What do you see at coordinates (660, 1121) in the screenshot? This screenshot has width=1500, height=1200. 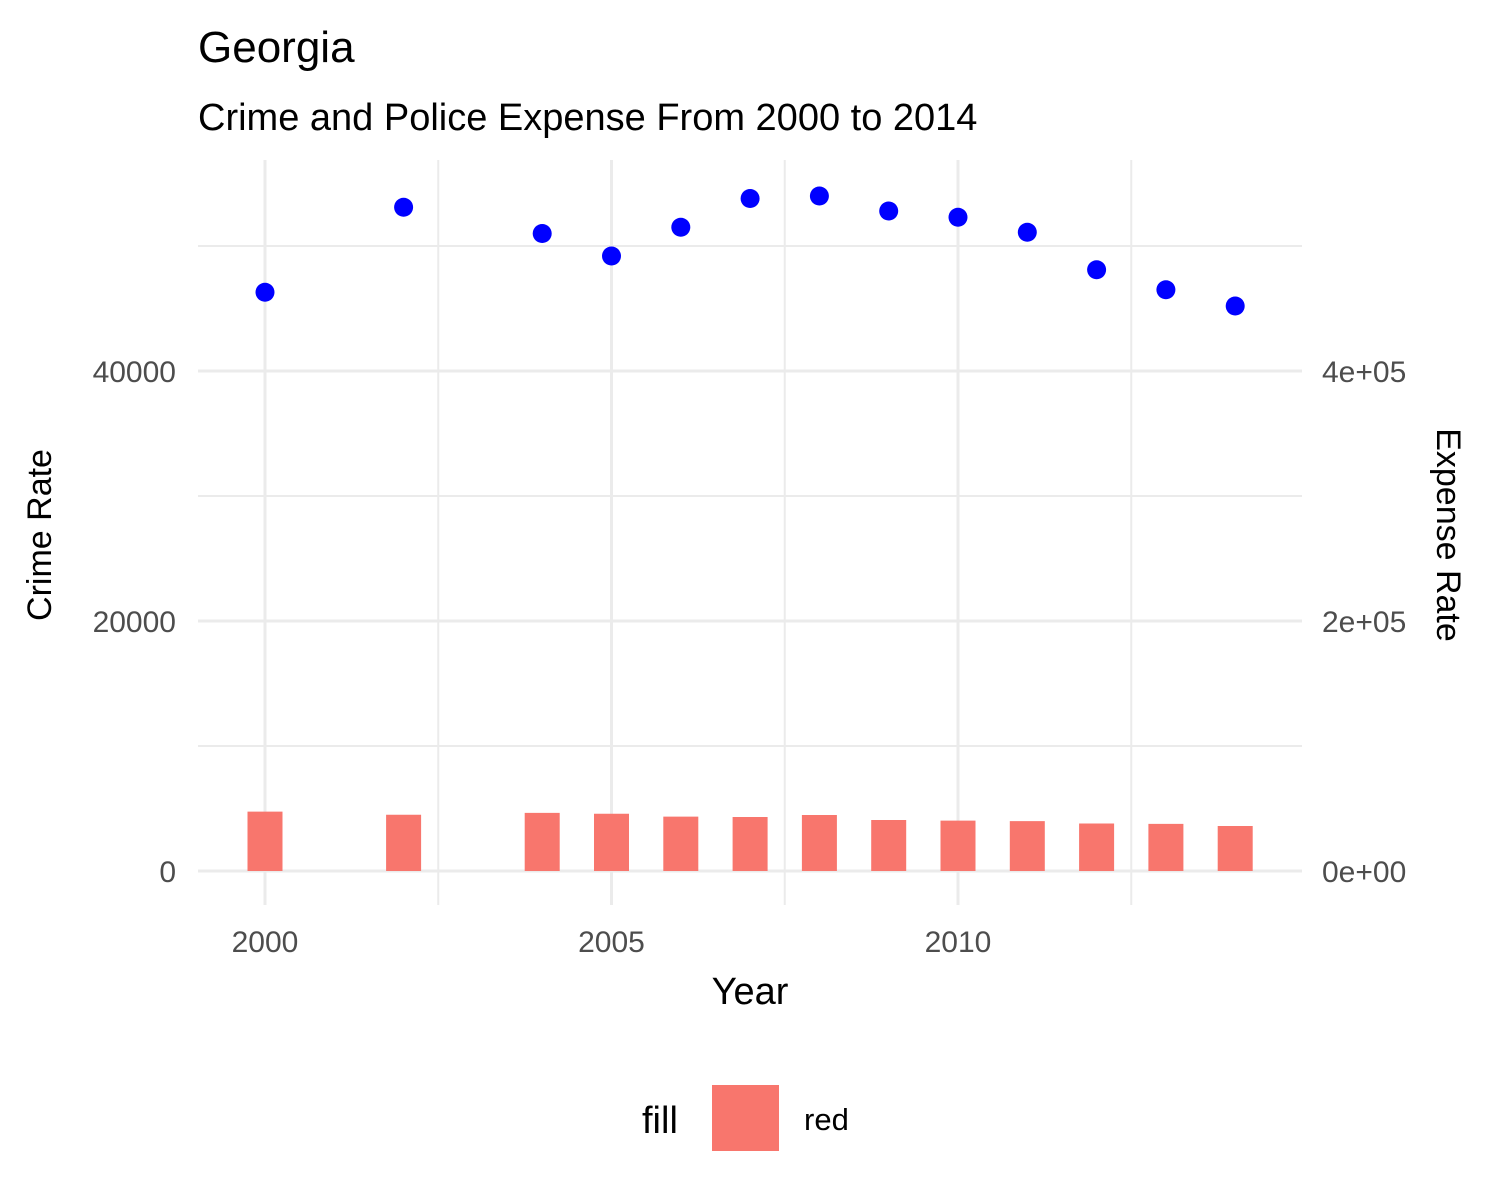 I see `legend-title: fill` at bounding box center [660, 1121].